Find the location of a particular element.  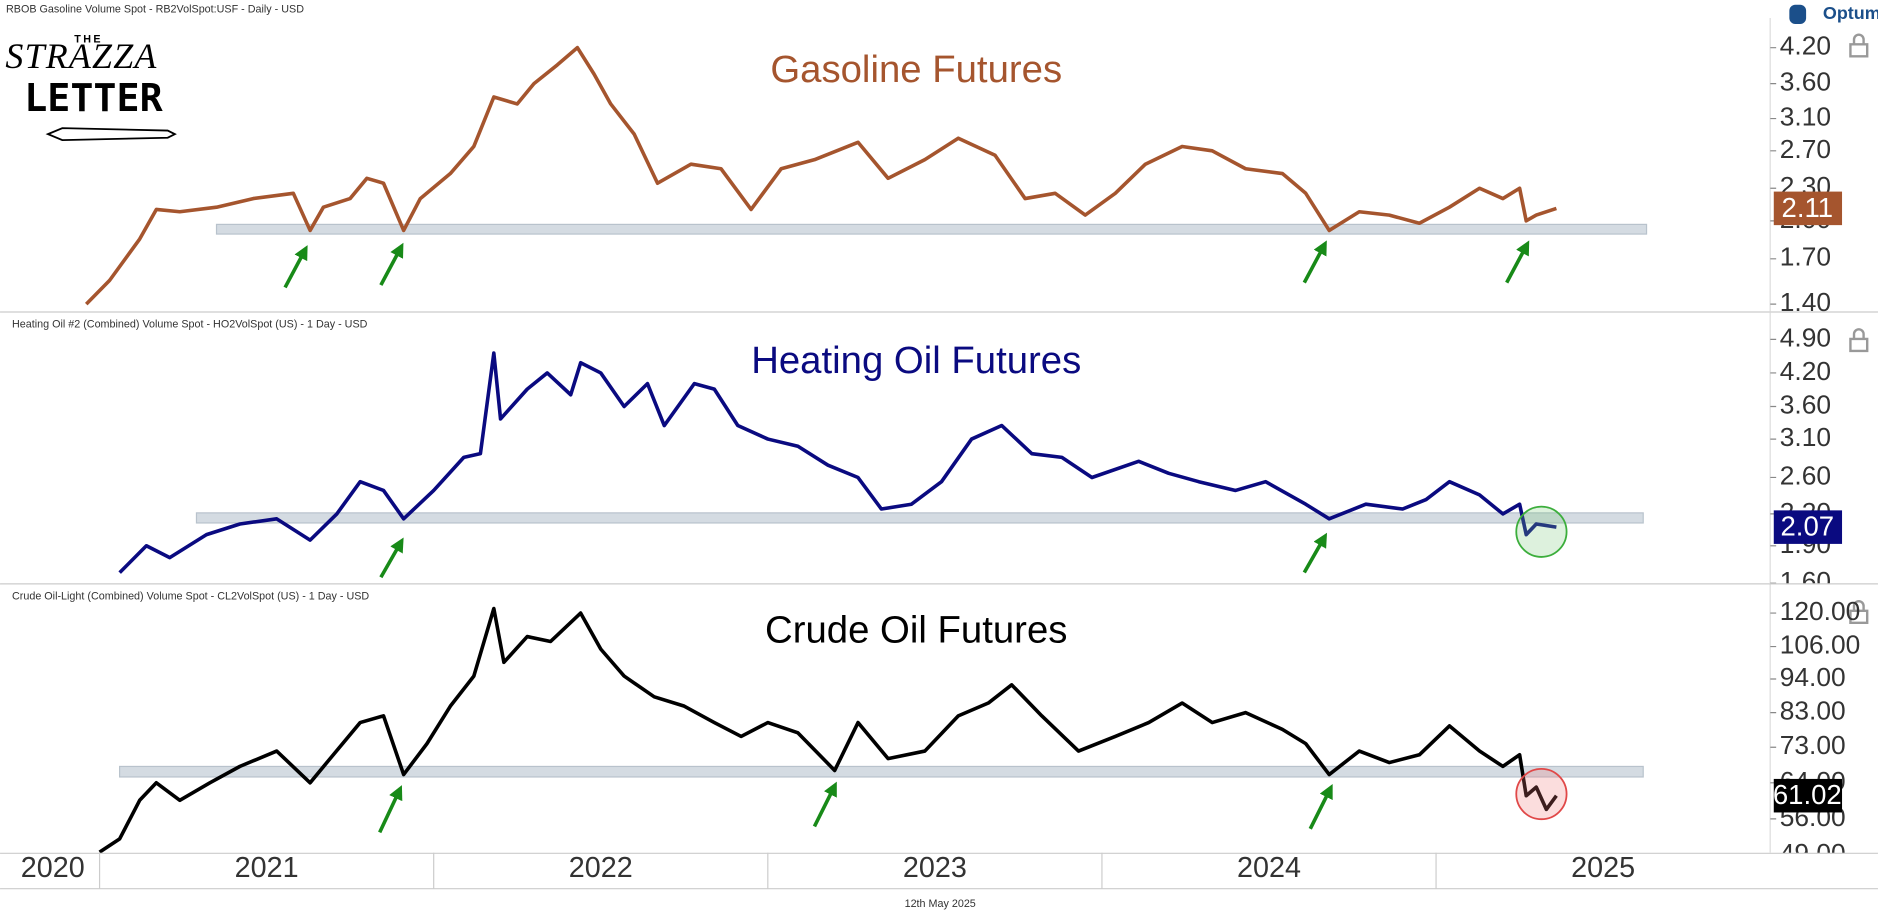

logo: THE STRAZZA LETTER is located at coordinates (91, 87).